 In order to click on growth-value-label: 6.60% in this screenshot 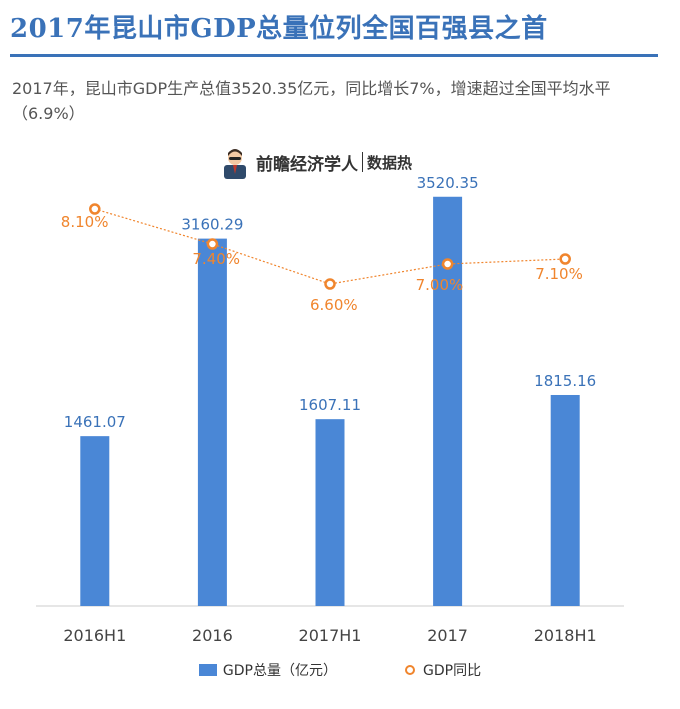, I will do `click(334, 305)`.